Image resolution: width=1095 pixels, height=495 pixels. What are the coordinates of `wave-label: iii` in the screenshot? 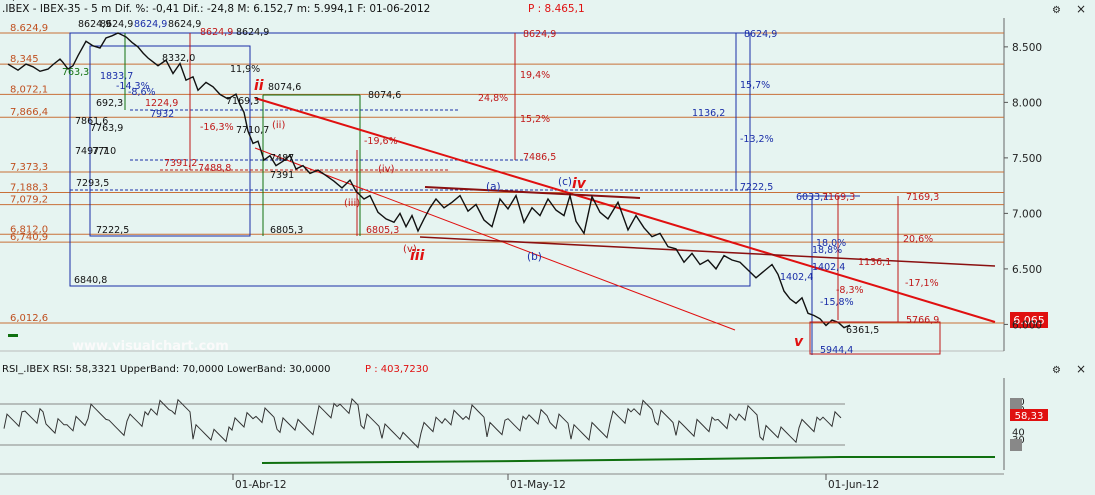 It's located at (417, 256).